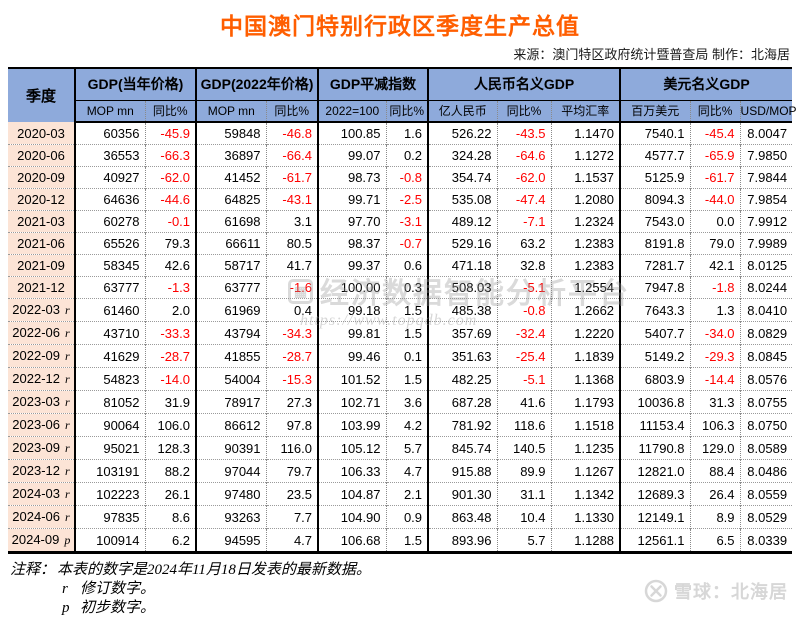  What do you see at coordinates (655, 287) in the screenshot?
I see `value-cell: 7947.8` at bounding box center [655, 287].